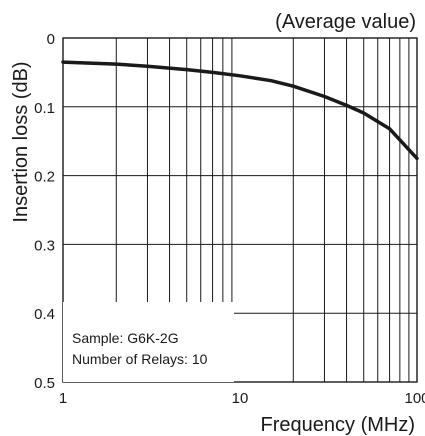 The image size is (425, 436). I want to click on y-tick-label: 0.4, so click(44, 314).